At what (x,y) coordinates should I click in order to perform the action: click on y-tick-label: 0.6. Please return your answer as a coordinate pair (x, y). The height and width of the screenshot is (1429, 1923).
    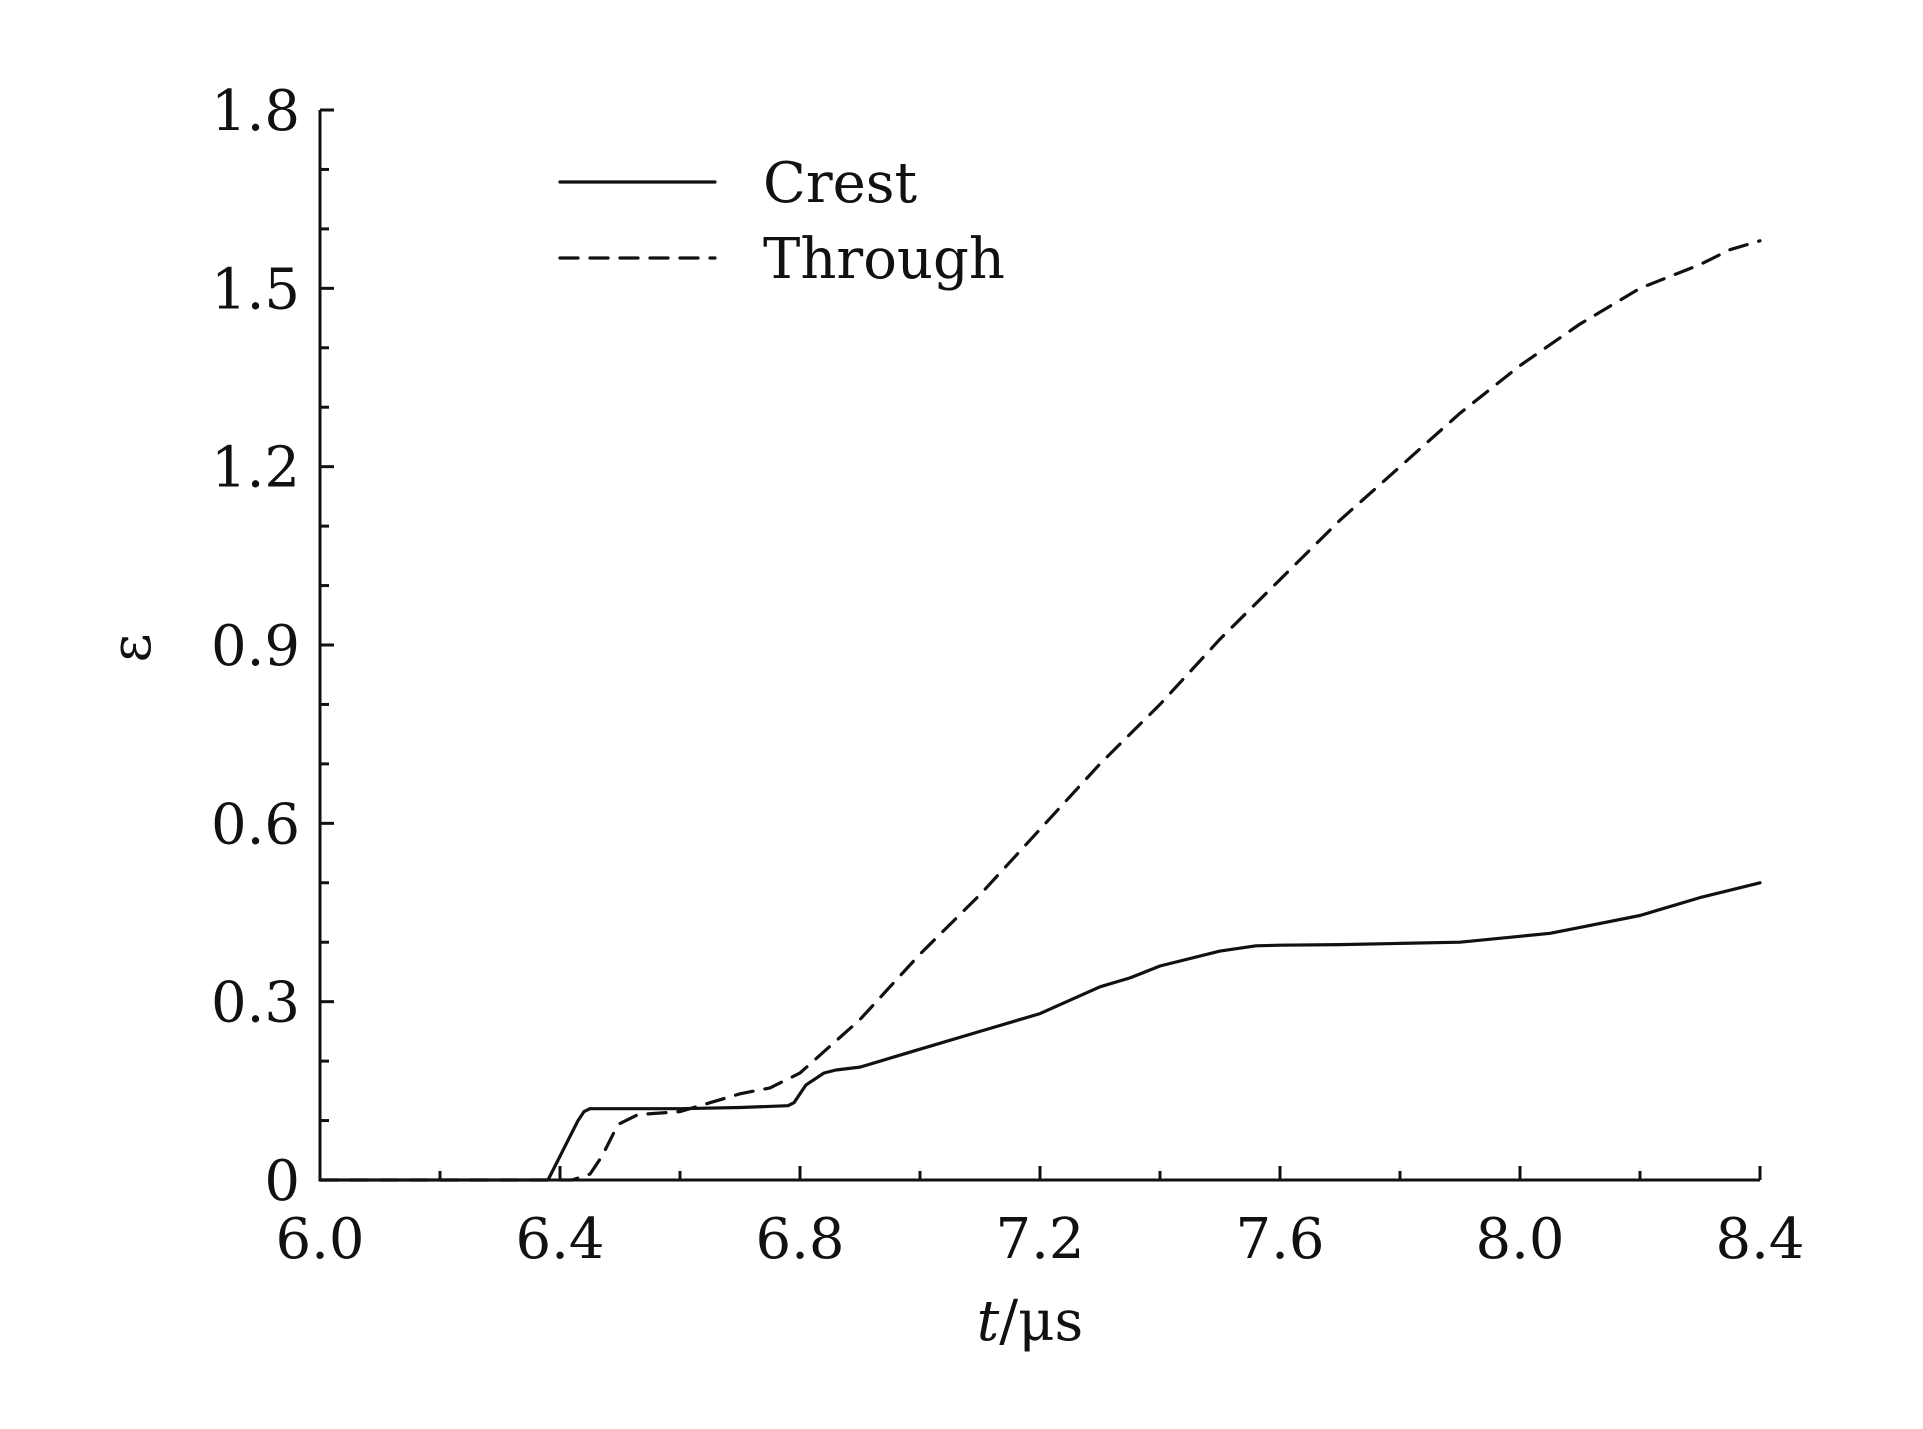
    Looking at the image, I should click on (255, 824).